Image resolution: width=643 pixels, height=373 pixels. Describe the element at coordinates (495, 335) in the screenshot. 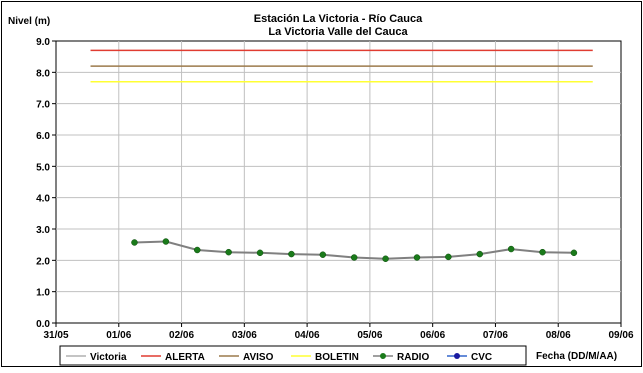

I see `x-tick-label: 07/06` at that location.